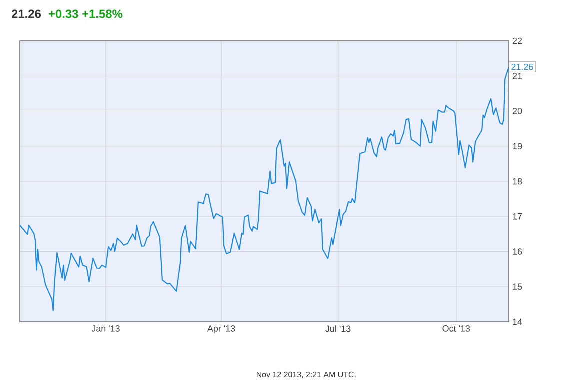 Image resolution: width=575 pixels, height=388 pixels. What do you see at coordinates (456, 329) in the screenshot?
I see `x-tick-label: Oct '13` at bounding box center [456, 329].